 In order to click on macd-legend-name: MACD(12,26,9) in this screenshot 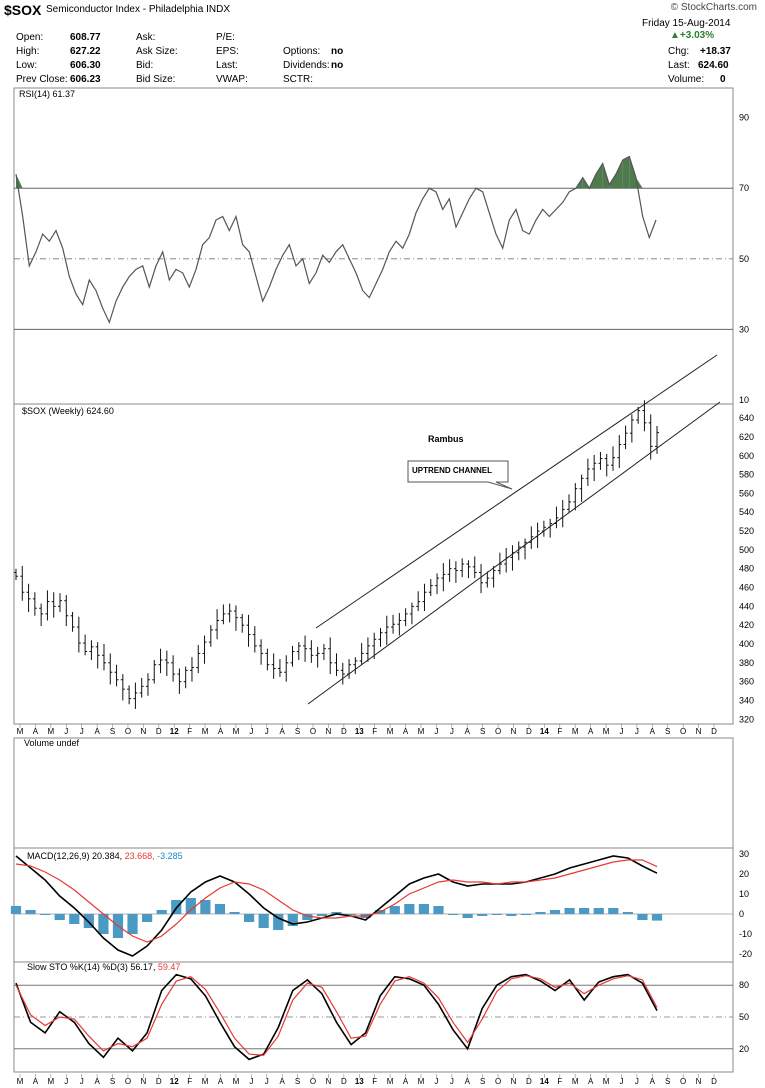, I will do `click(58, 856)`.